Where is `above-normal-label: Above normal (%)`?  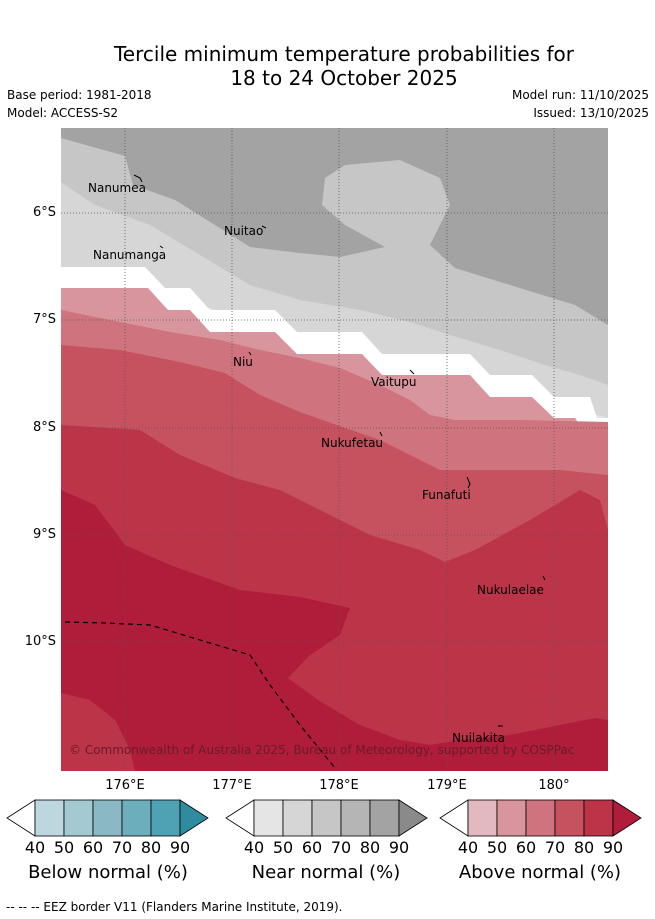
above-normal-label: Above normal (%) is located at coordinates (540, 872).